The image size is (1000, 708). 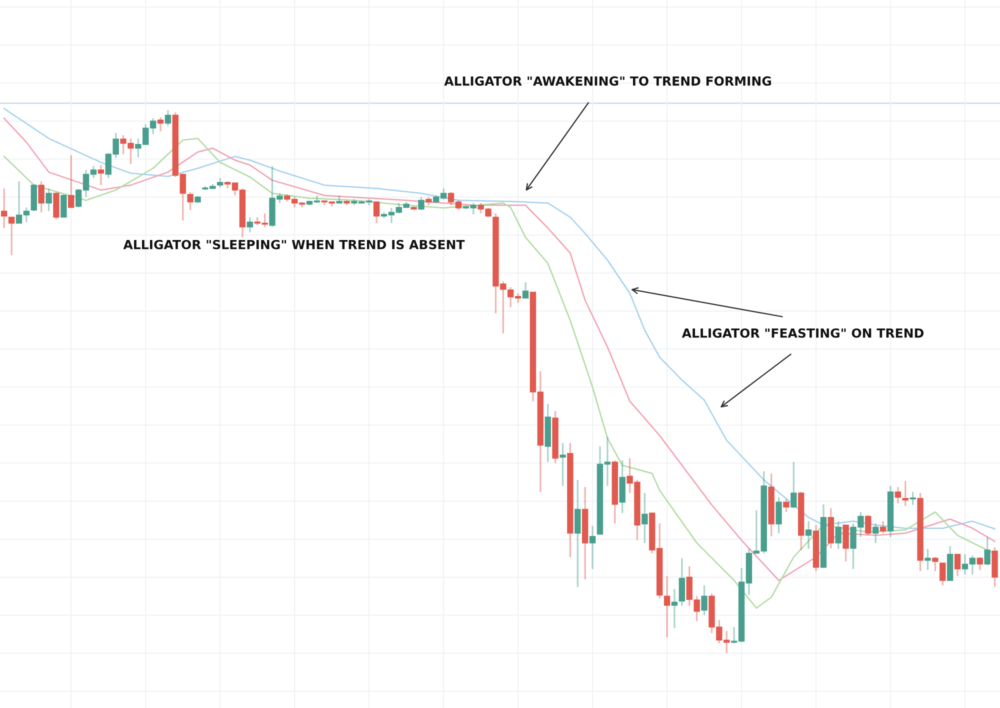 What do you see at coordinates (607, 81) in the screenshot?
I see `text: ALLIGATOR "AWAKENING" TO TREND FORMING` at bounding box center [607, 81].